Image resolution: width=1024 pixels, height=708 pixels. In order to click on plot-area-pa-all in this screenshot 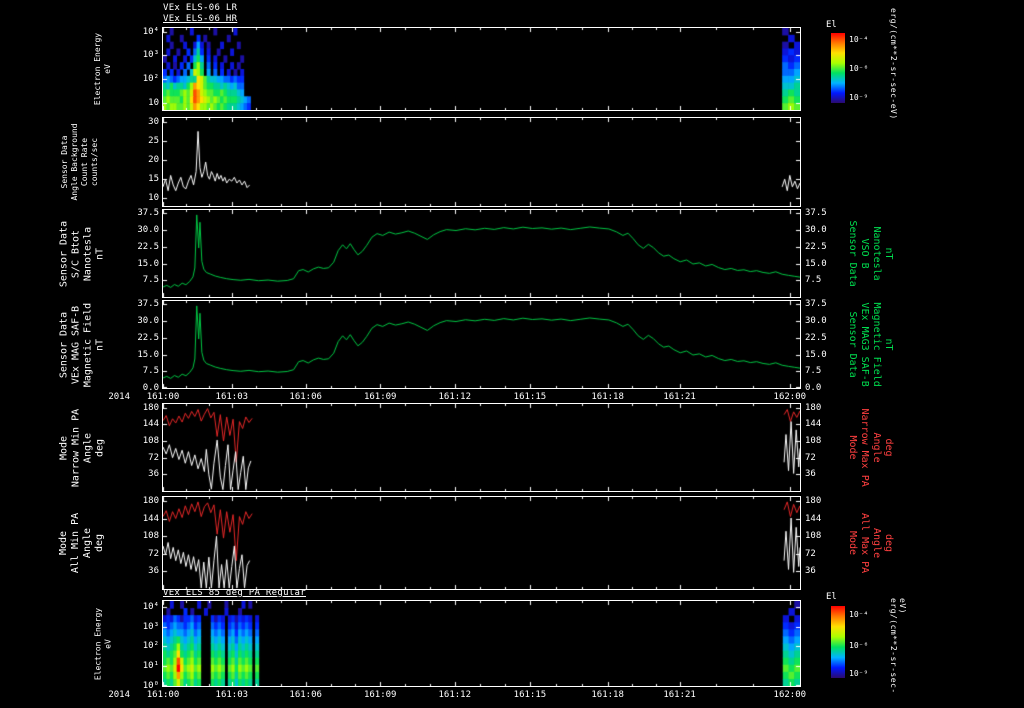, I will do `click(481, 543)`.